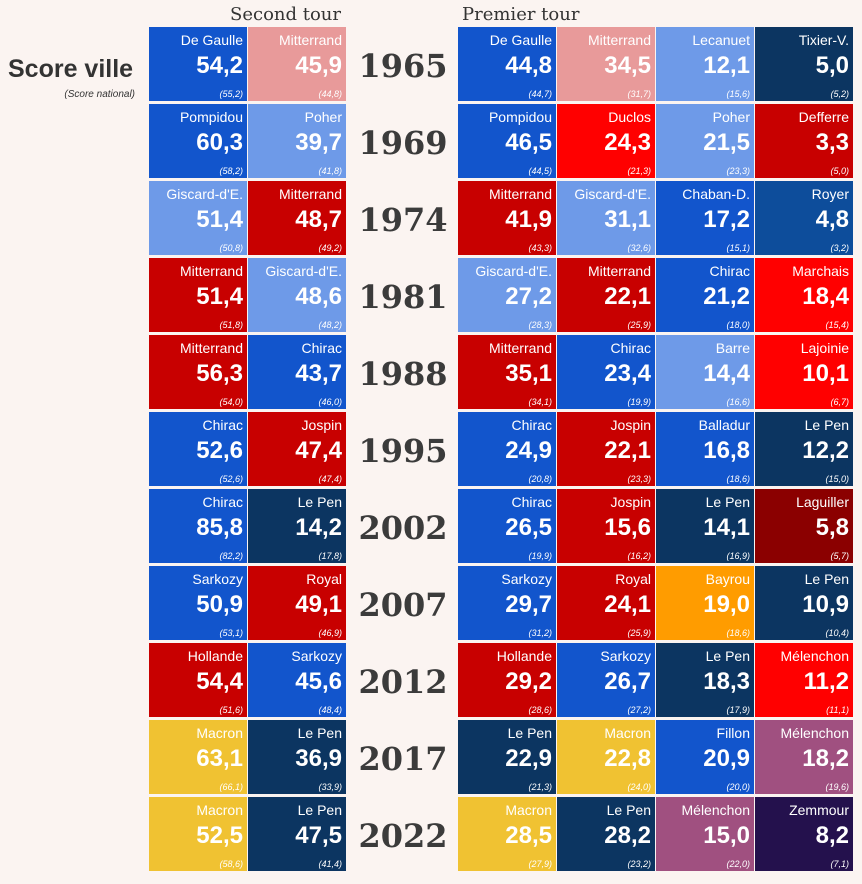 This screenshot has width=862, height=884. I want to click on result-cell: Zemmour 8,2 (7,1), so click(804, 834).